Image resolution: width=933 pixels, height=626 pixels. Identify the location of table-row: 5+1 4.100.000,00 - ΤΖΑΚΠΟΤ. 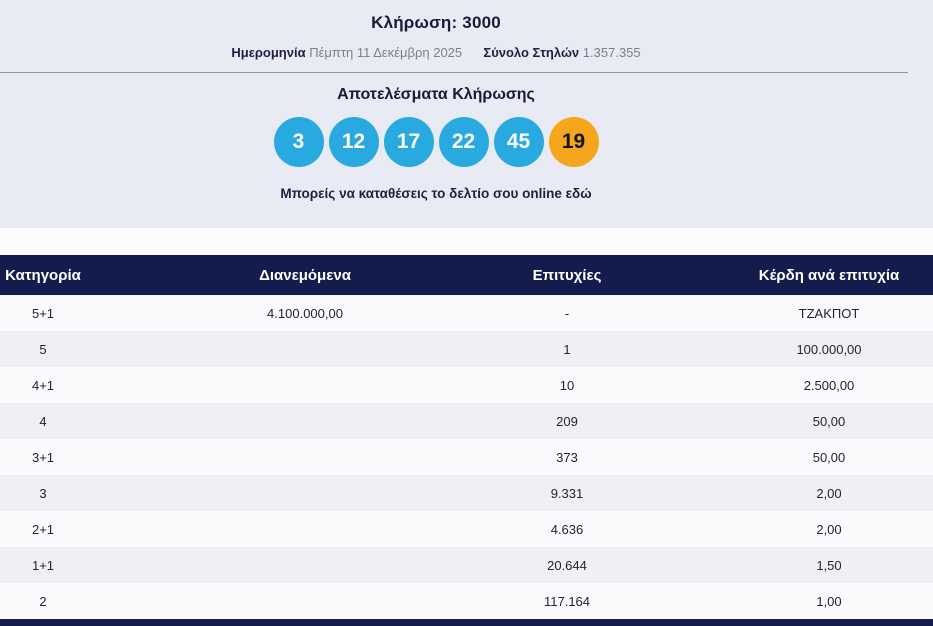
(466, 313).